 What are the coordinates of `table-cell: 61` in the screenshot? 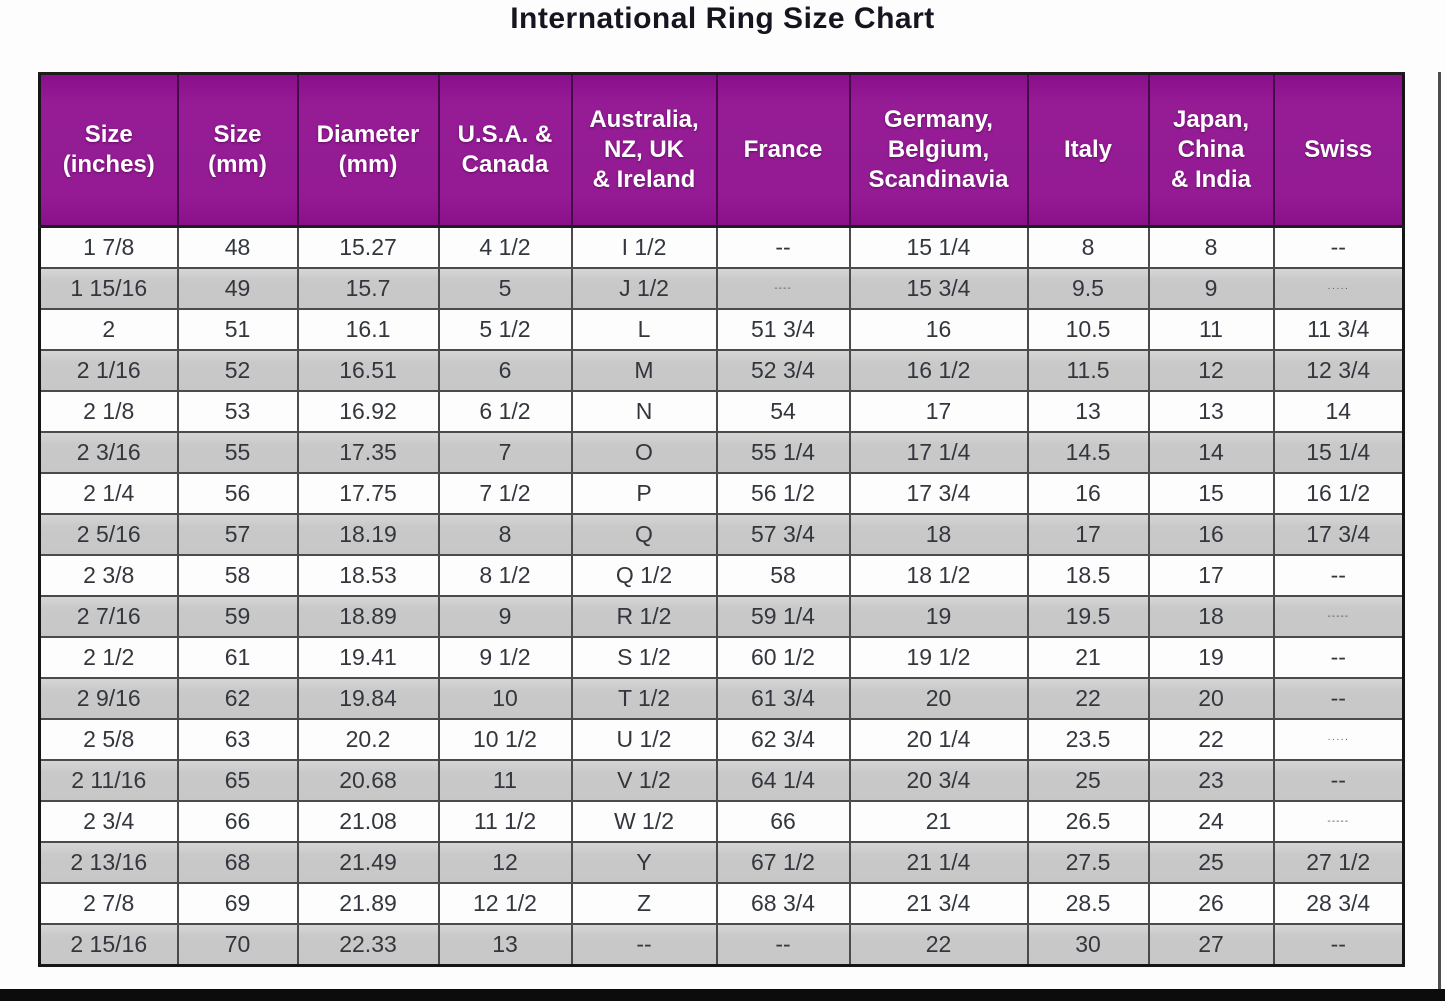 It's located at (238, 658).